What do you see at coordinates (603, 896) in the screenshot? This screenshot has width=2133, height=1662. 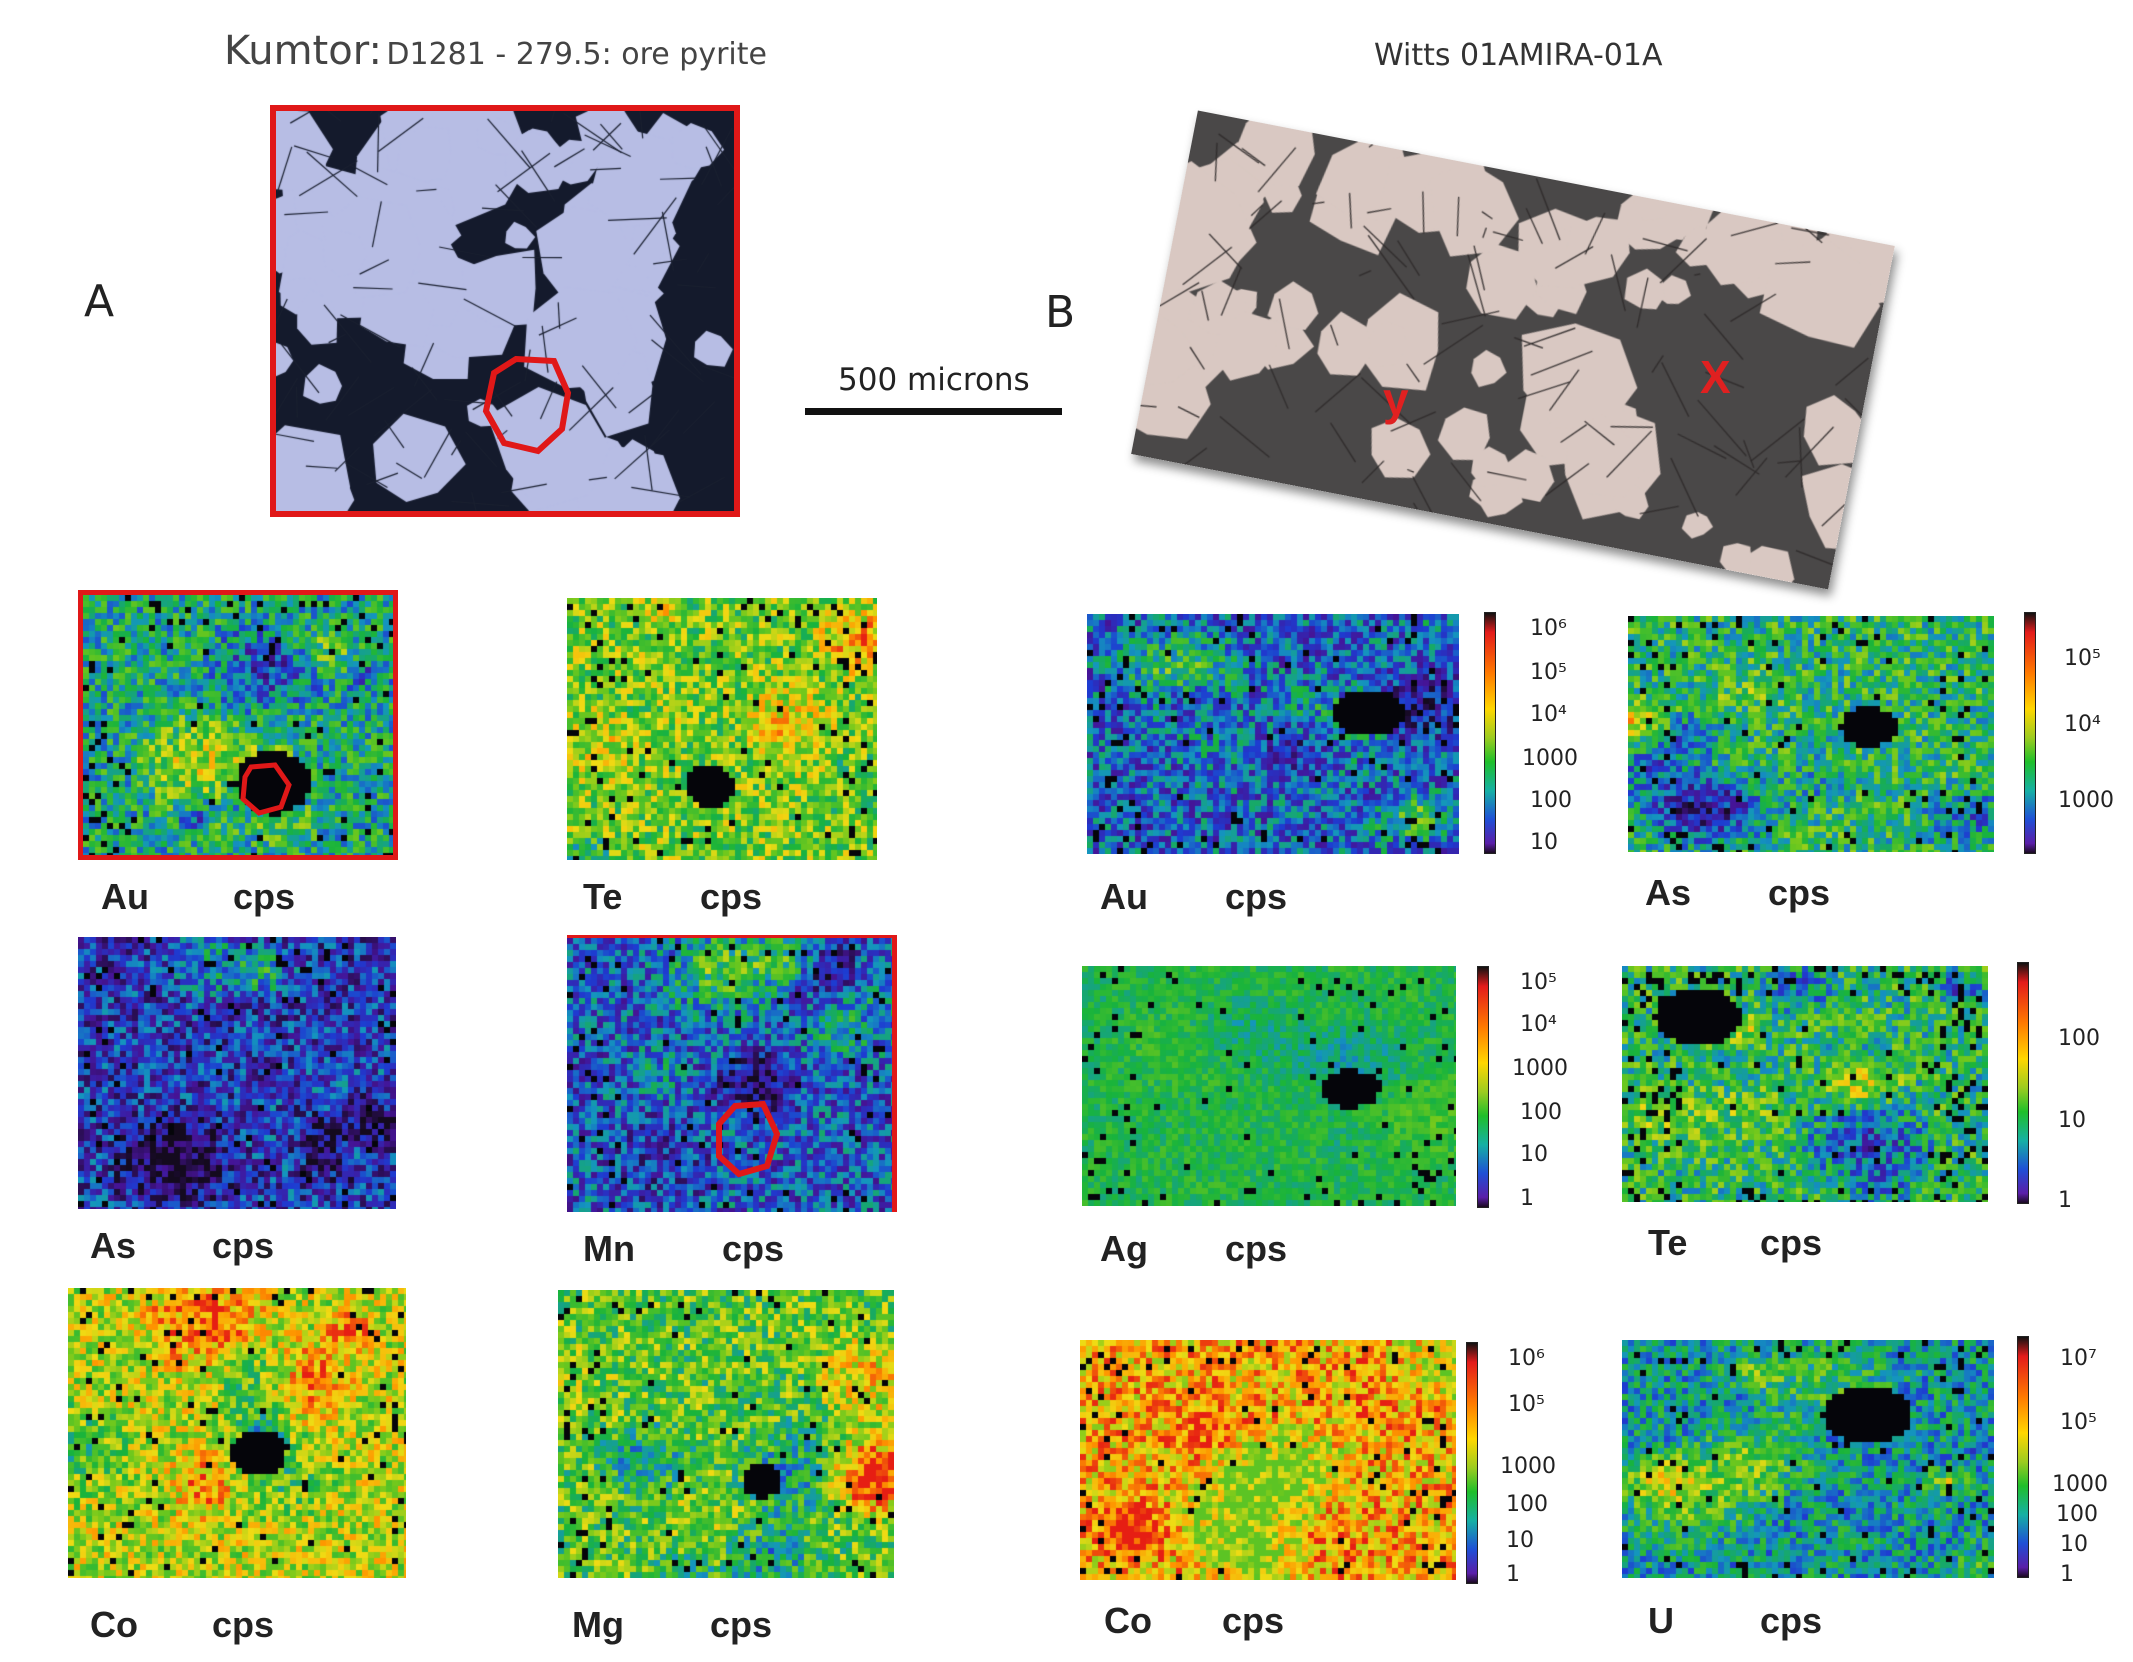 I see `label-kumtor-te: Te` at bounding box center [603, 896].